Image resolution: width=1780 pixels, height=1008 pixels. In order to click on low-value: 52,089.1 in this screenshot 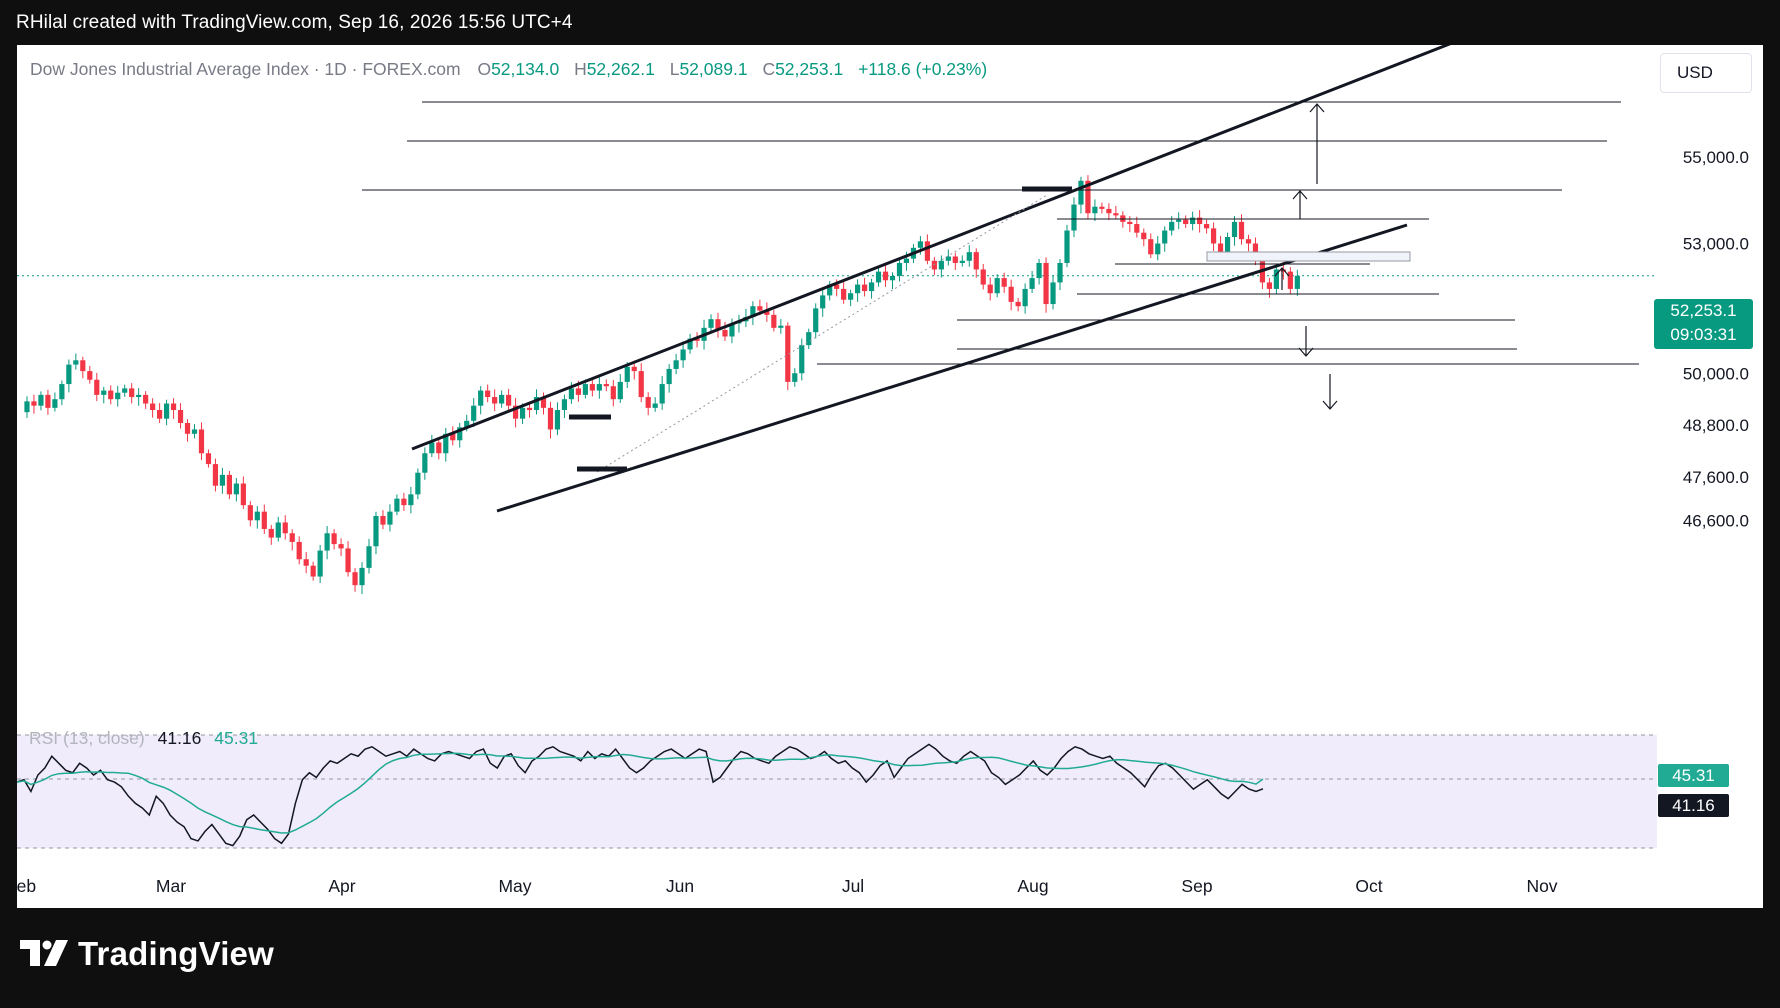, I will do `click(713, 69)`.